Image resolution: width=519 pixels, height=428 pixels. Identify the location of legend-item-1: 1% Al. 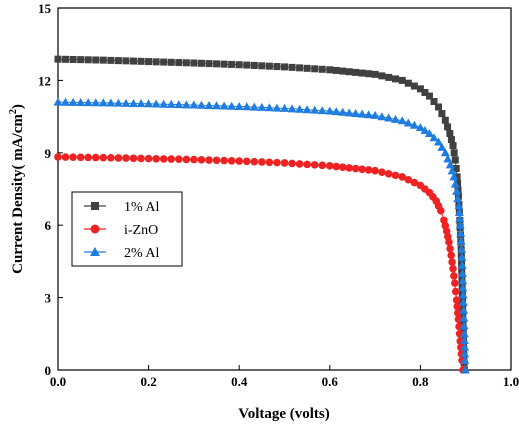
(122, 207).